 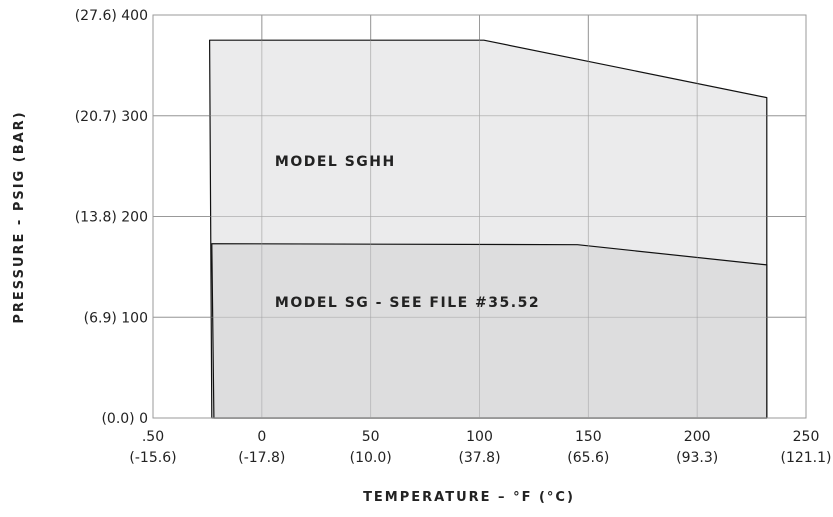 What do you see at coordinates (335, 162) in the screenshot?
I see `annotation-label: MODEL SGHH` at bounding box center [335, 162].